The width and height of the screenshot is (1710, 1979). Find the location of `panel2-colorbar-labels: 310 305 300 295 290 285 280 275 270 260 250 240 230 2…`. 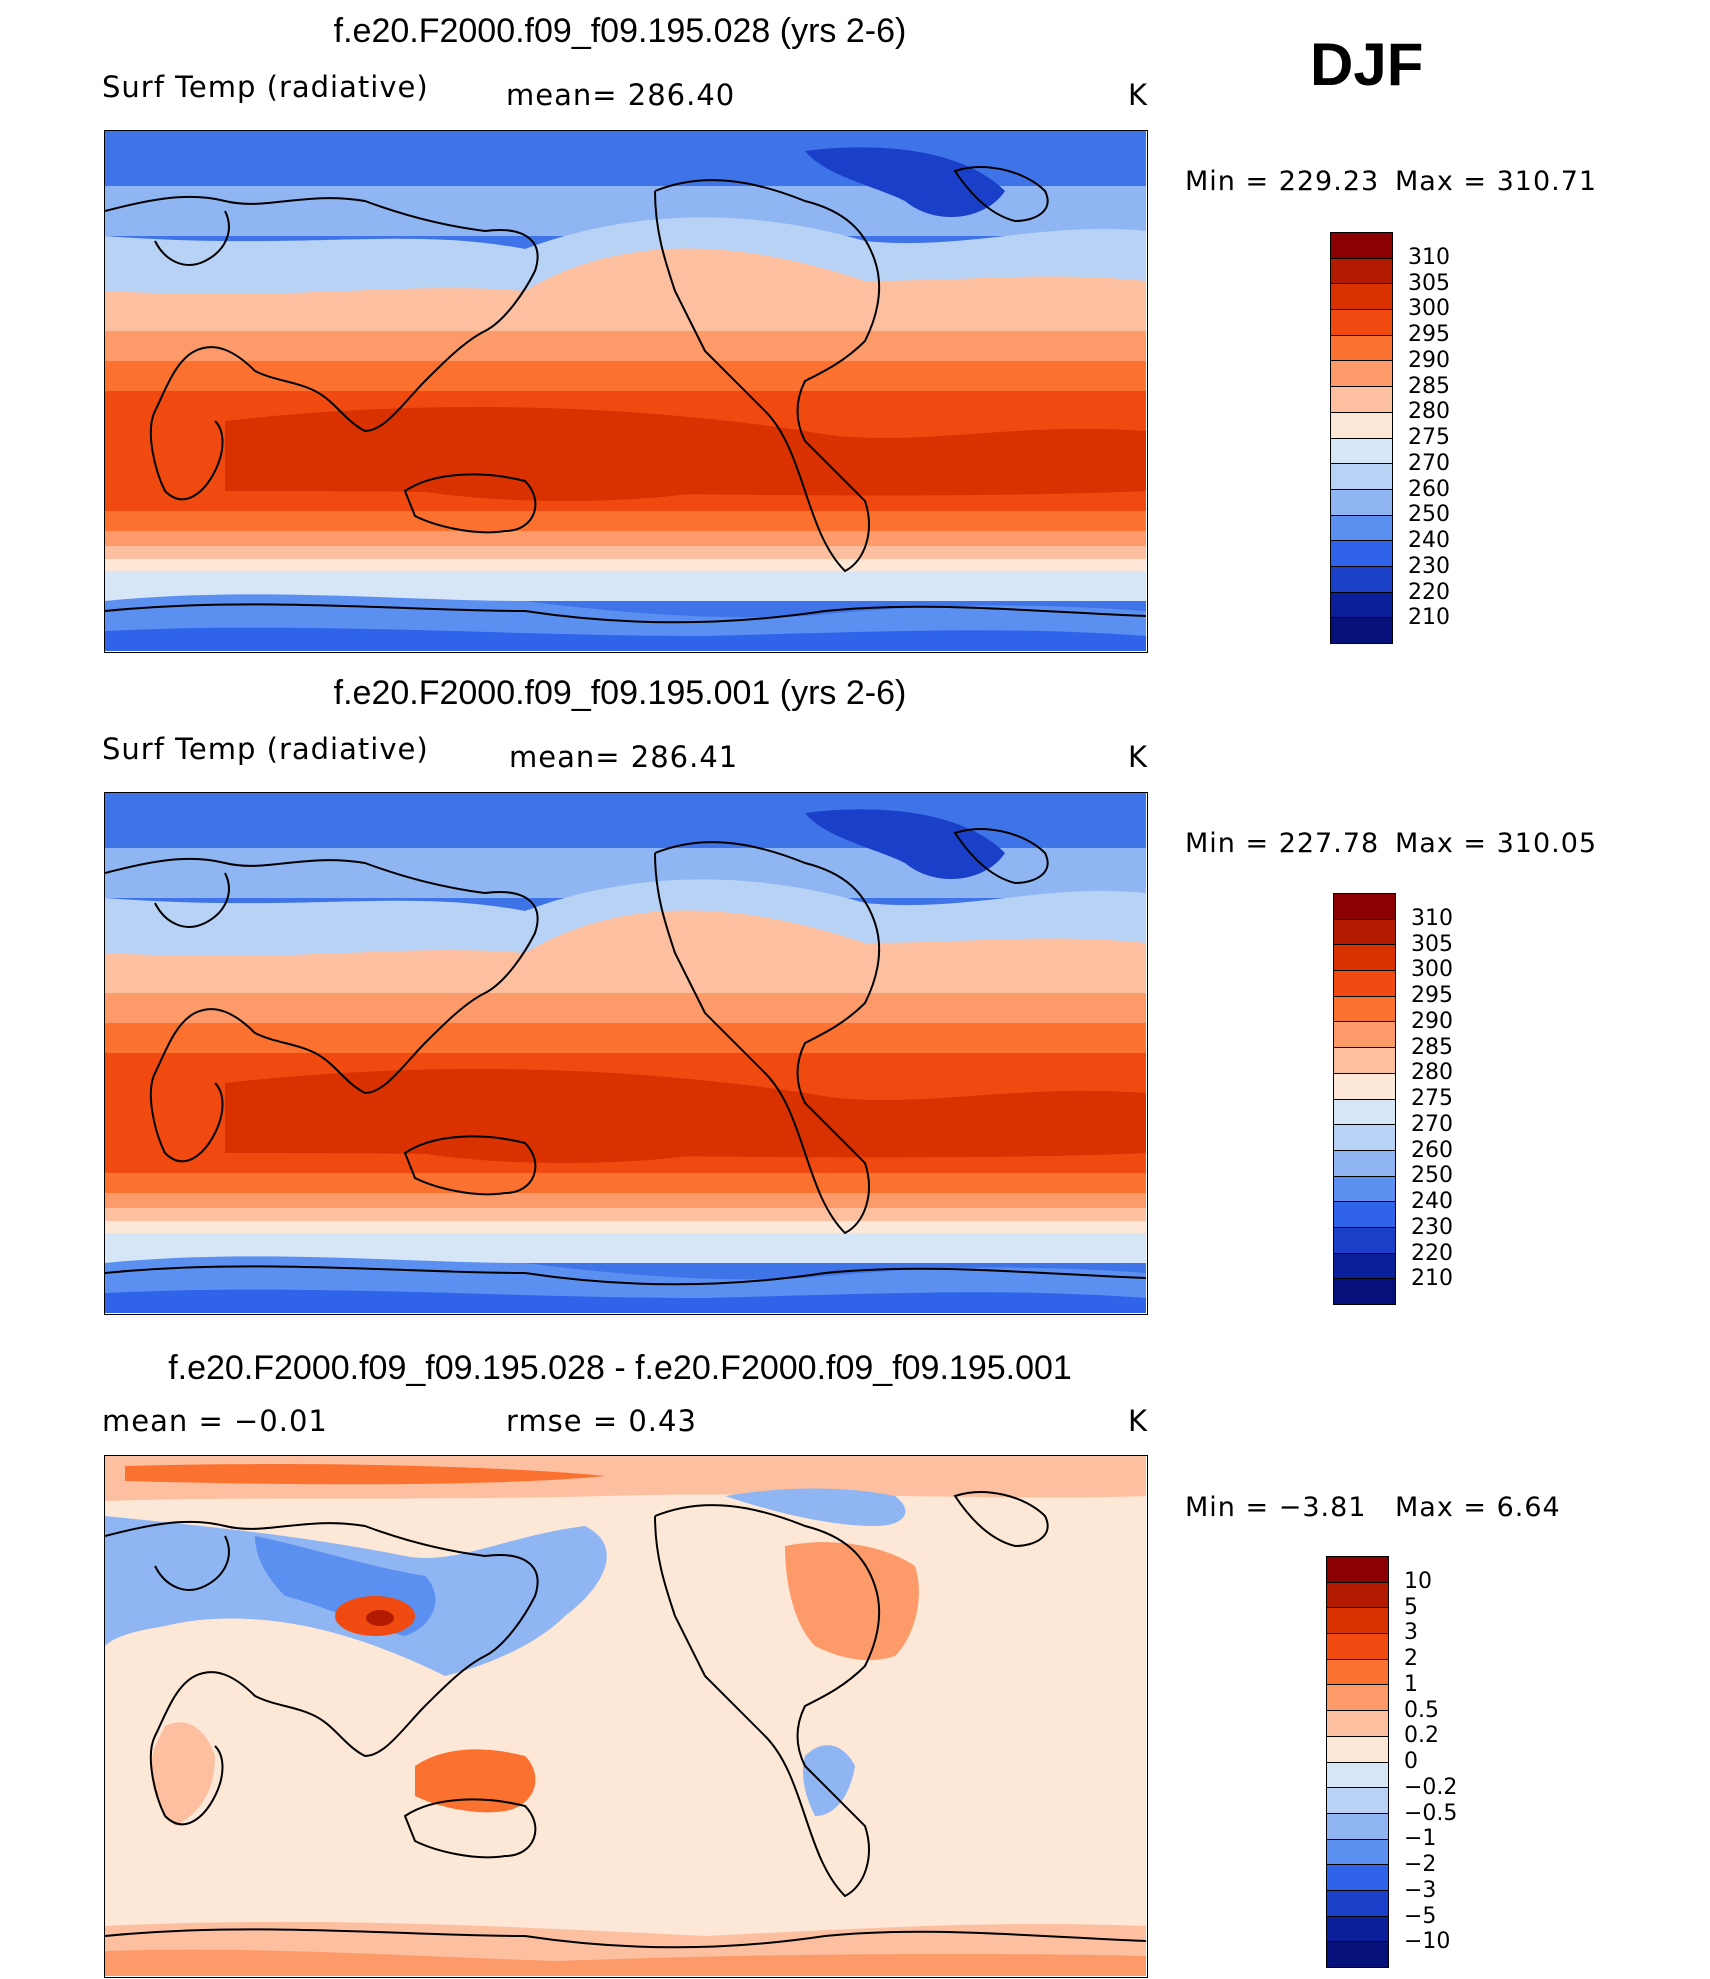

panel2-colorbar-labels: 310 305 300 295 290 285 280 275 270 260 250 240 230 2… is located at coordinates (1471, 1099).